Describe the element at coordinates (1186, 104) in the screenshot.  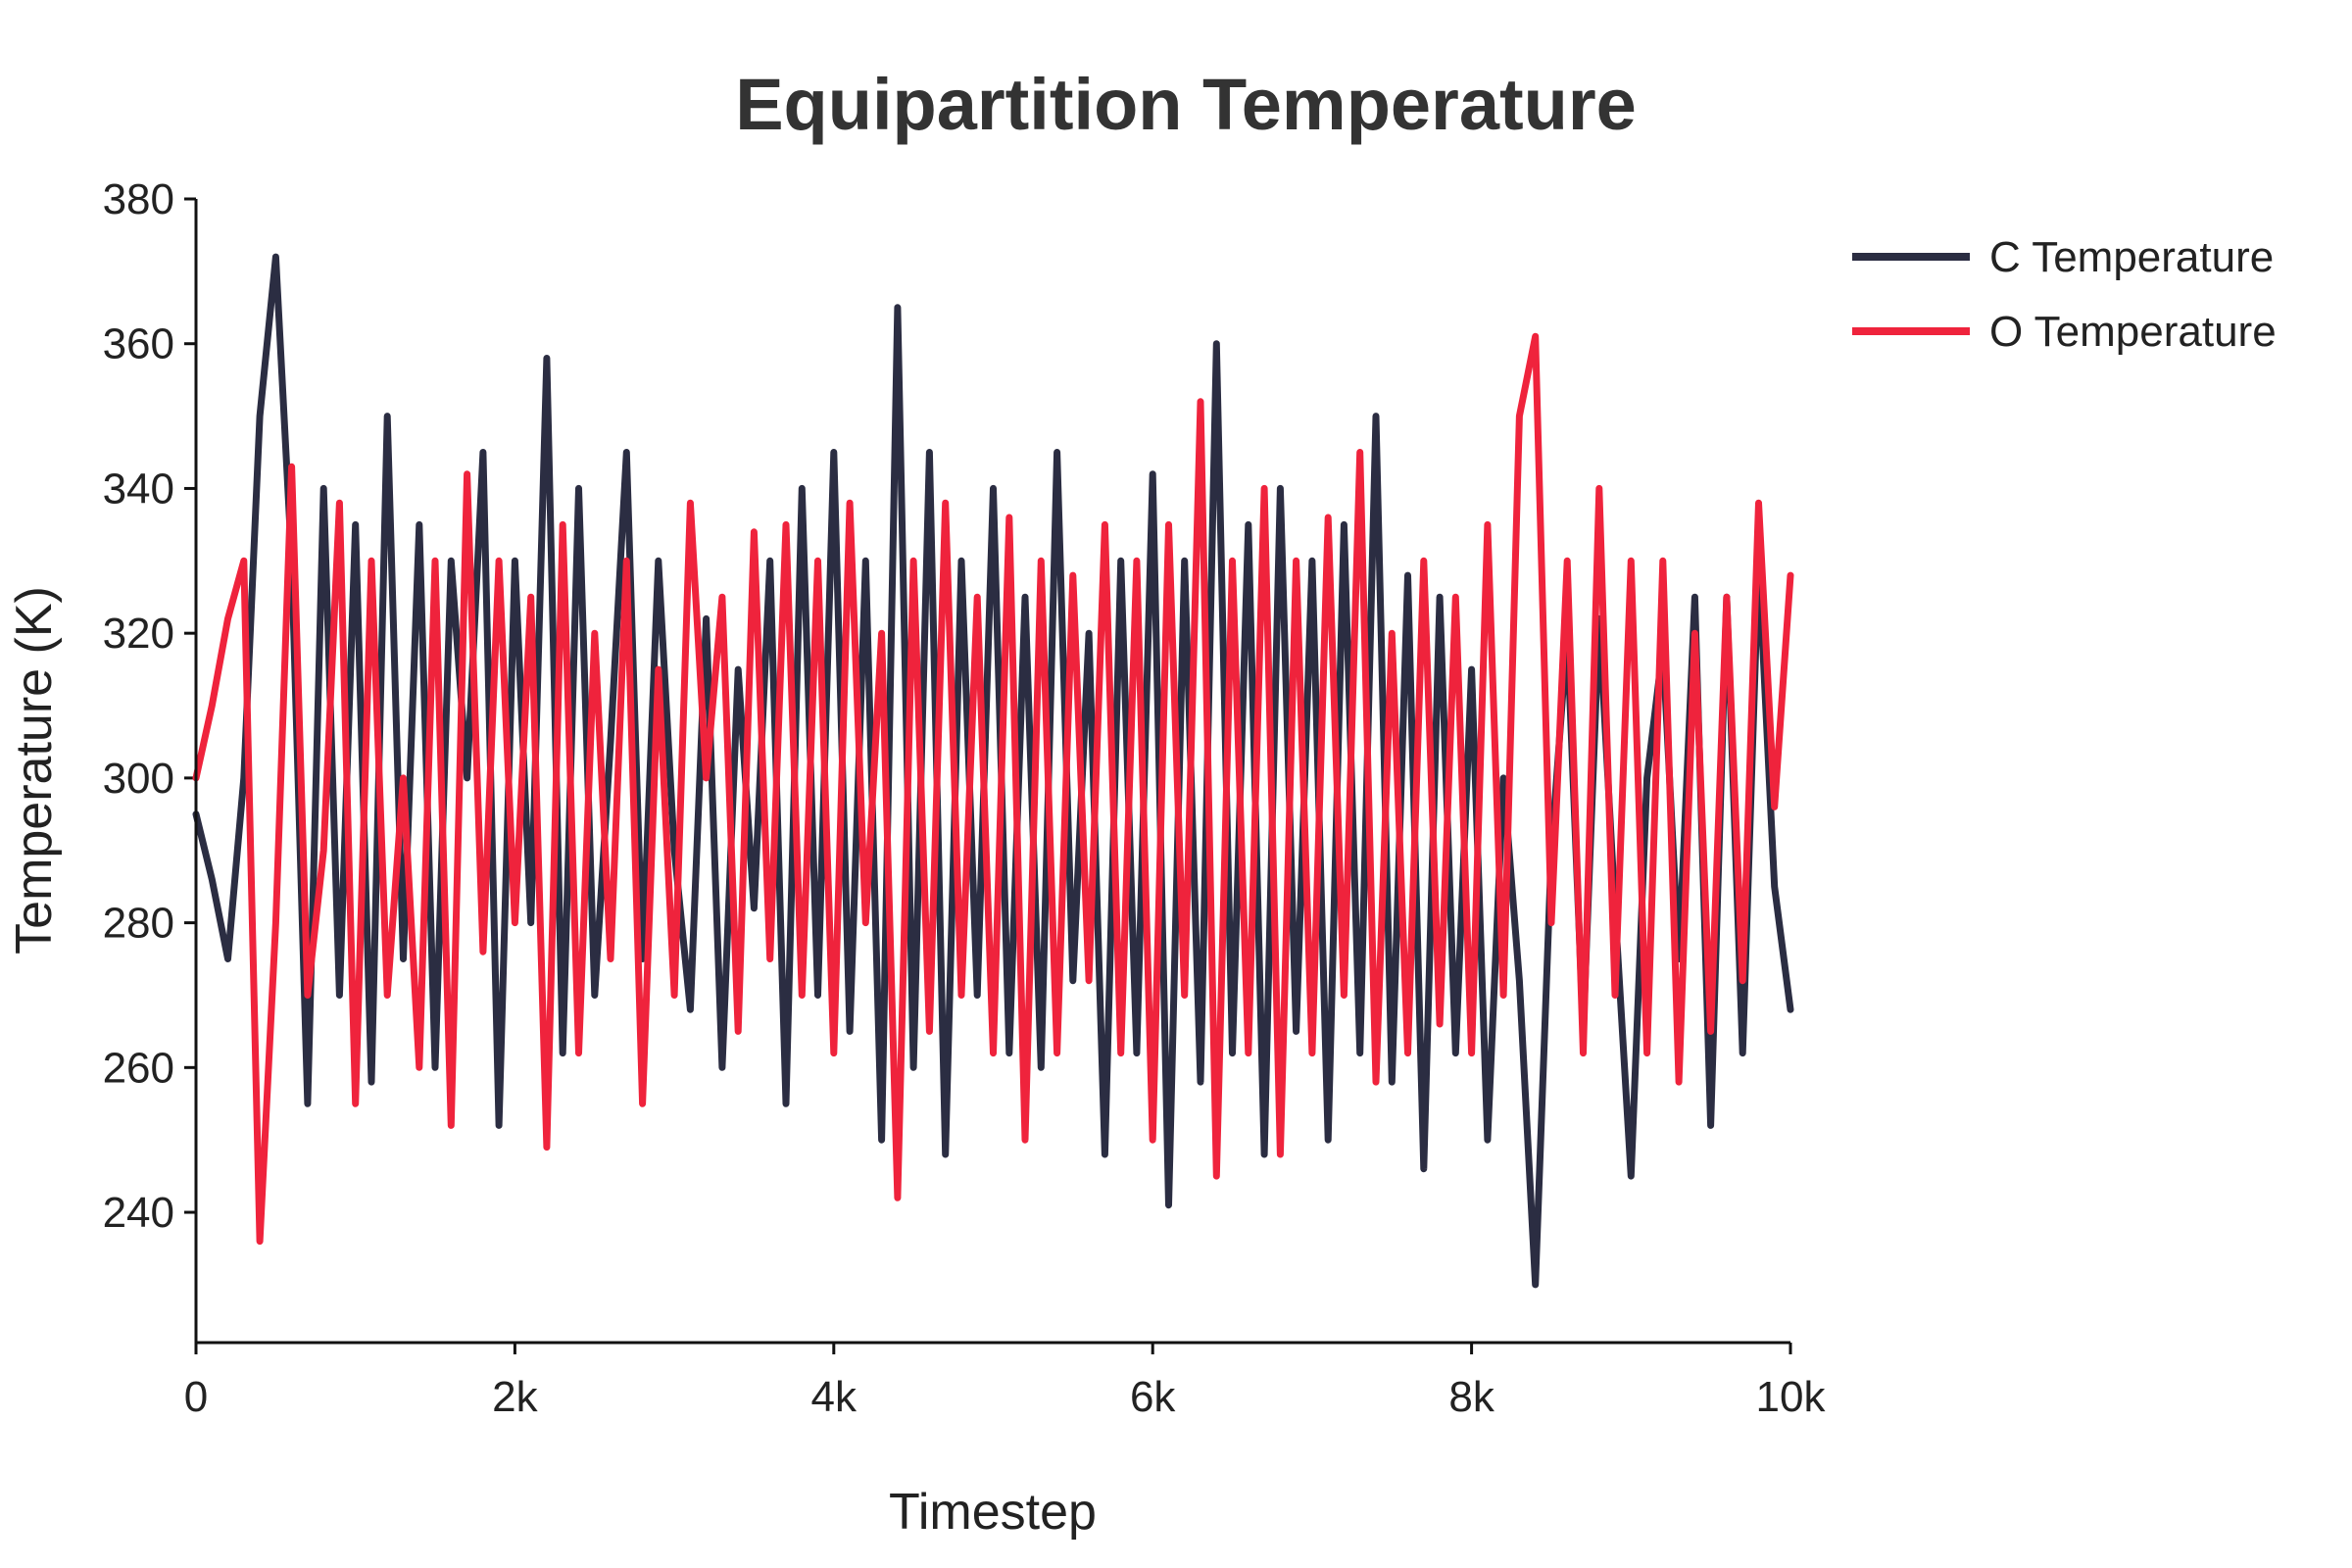
I see `chart-title: Equipartition Temperature` at that location.